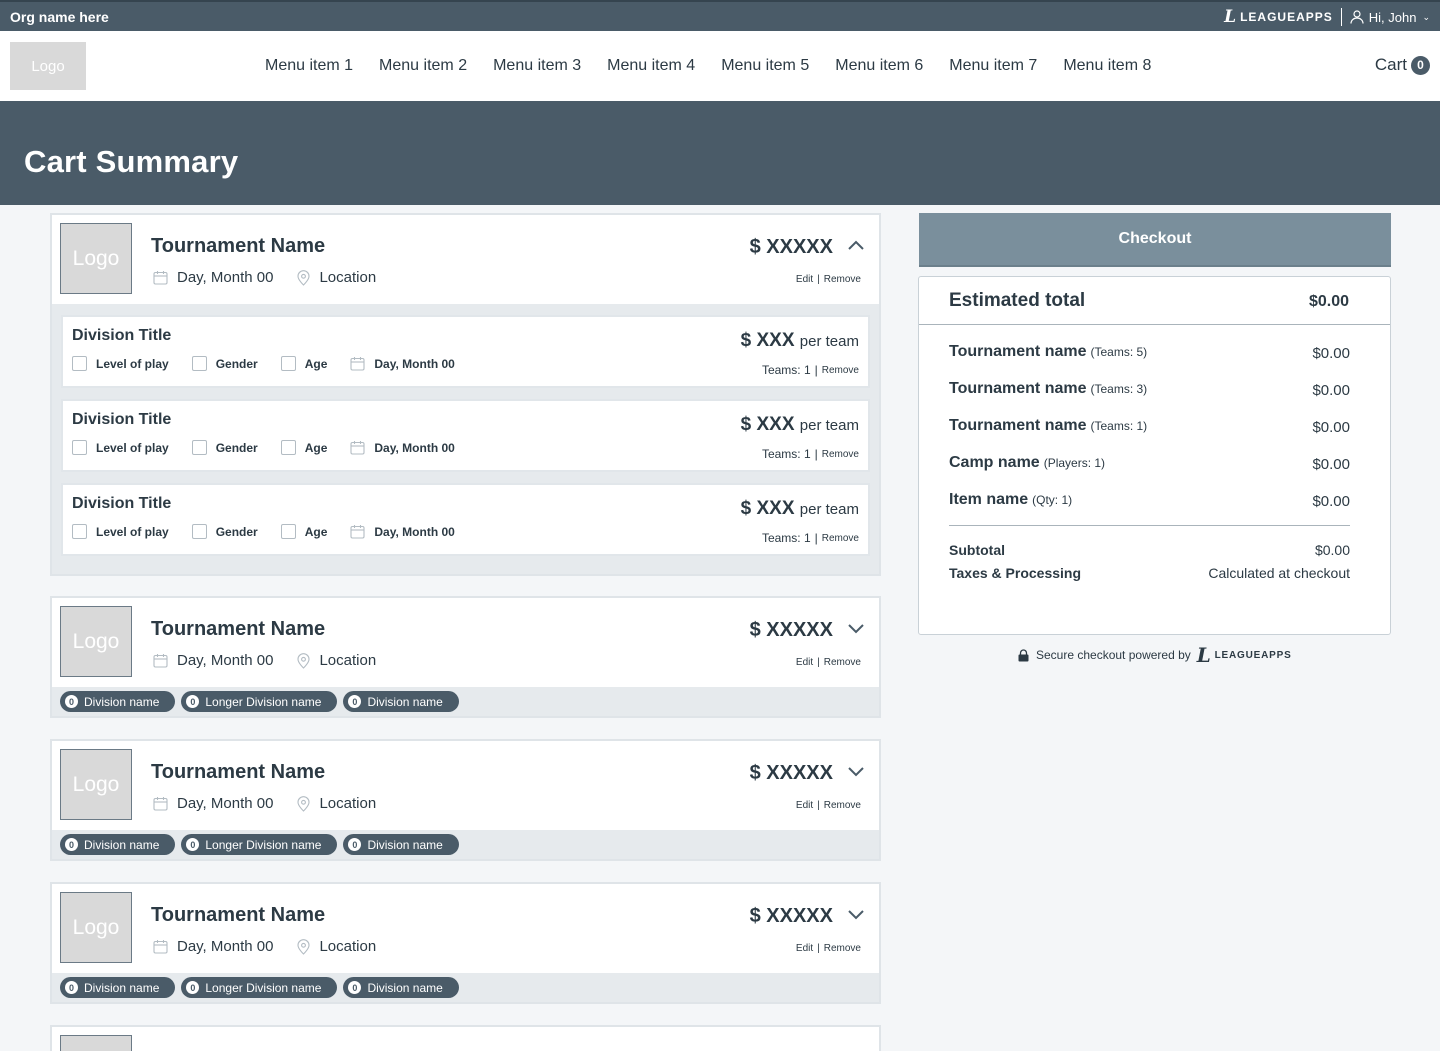 The height and width of the screenshot is (1051, 1440). What do you see at coordinates (810, 538) in the screenshot?
I see `division-teams: Teams: 1 | Remove` at bounding box center [810, 538].